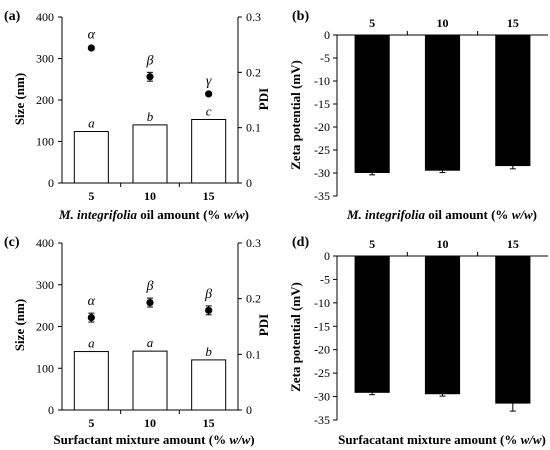 The width and height of the screenshot is (550, 450). I want to click on x-axis-label: M. integrifolia oil amount (% w/w), so click(441, 214).